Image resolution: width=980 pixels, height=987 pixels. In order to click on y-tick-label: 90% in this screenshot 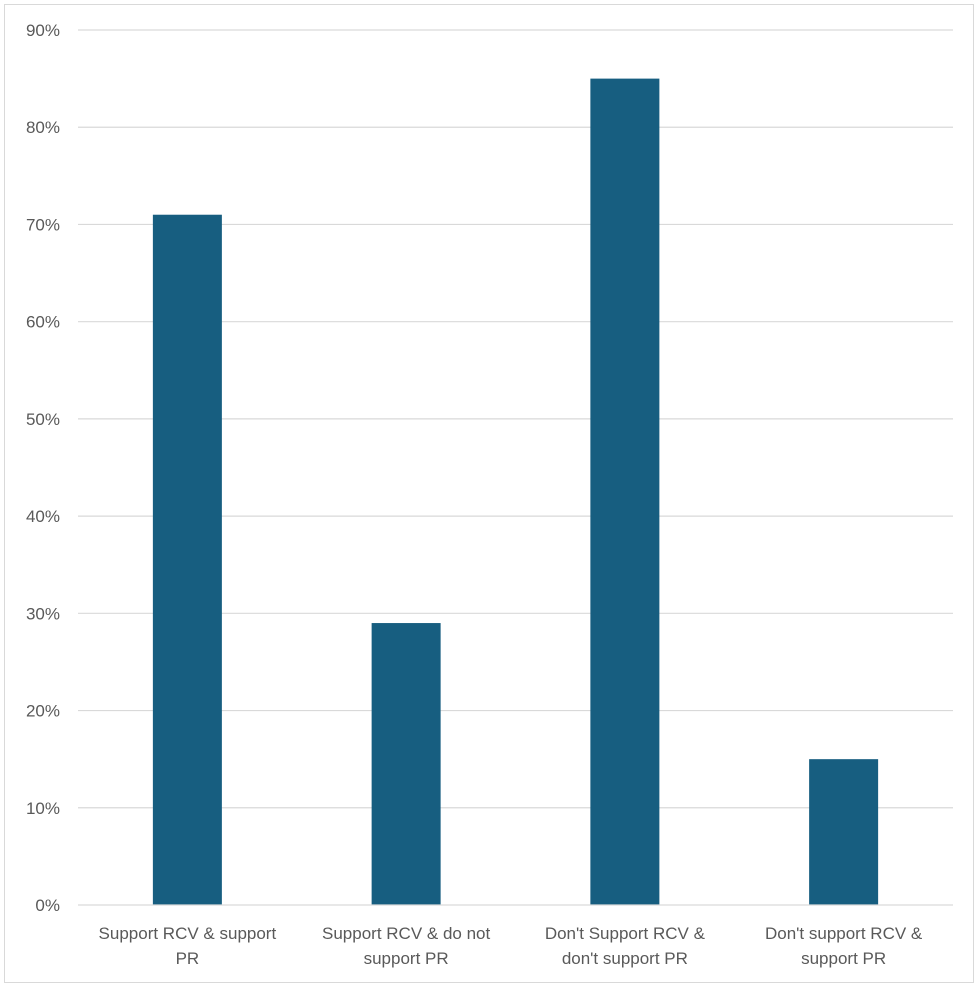, I will do `click(43, 30)`.